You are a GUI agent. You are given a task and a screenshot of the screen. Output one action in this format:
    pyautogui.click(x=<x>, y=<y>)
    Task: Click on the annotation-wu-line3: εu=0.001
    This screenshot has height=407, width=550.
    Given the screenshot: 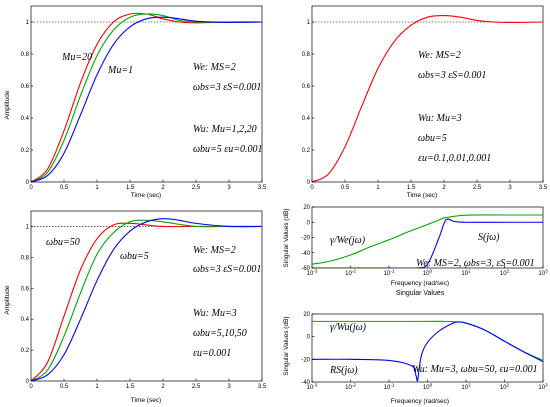 What is the action you would take?
    pyautogui.click(x=212, y=353)
    